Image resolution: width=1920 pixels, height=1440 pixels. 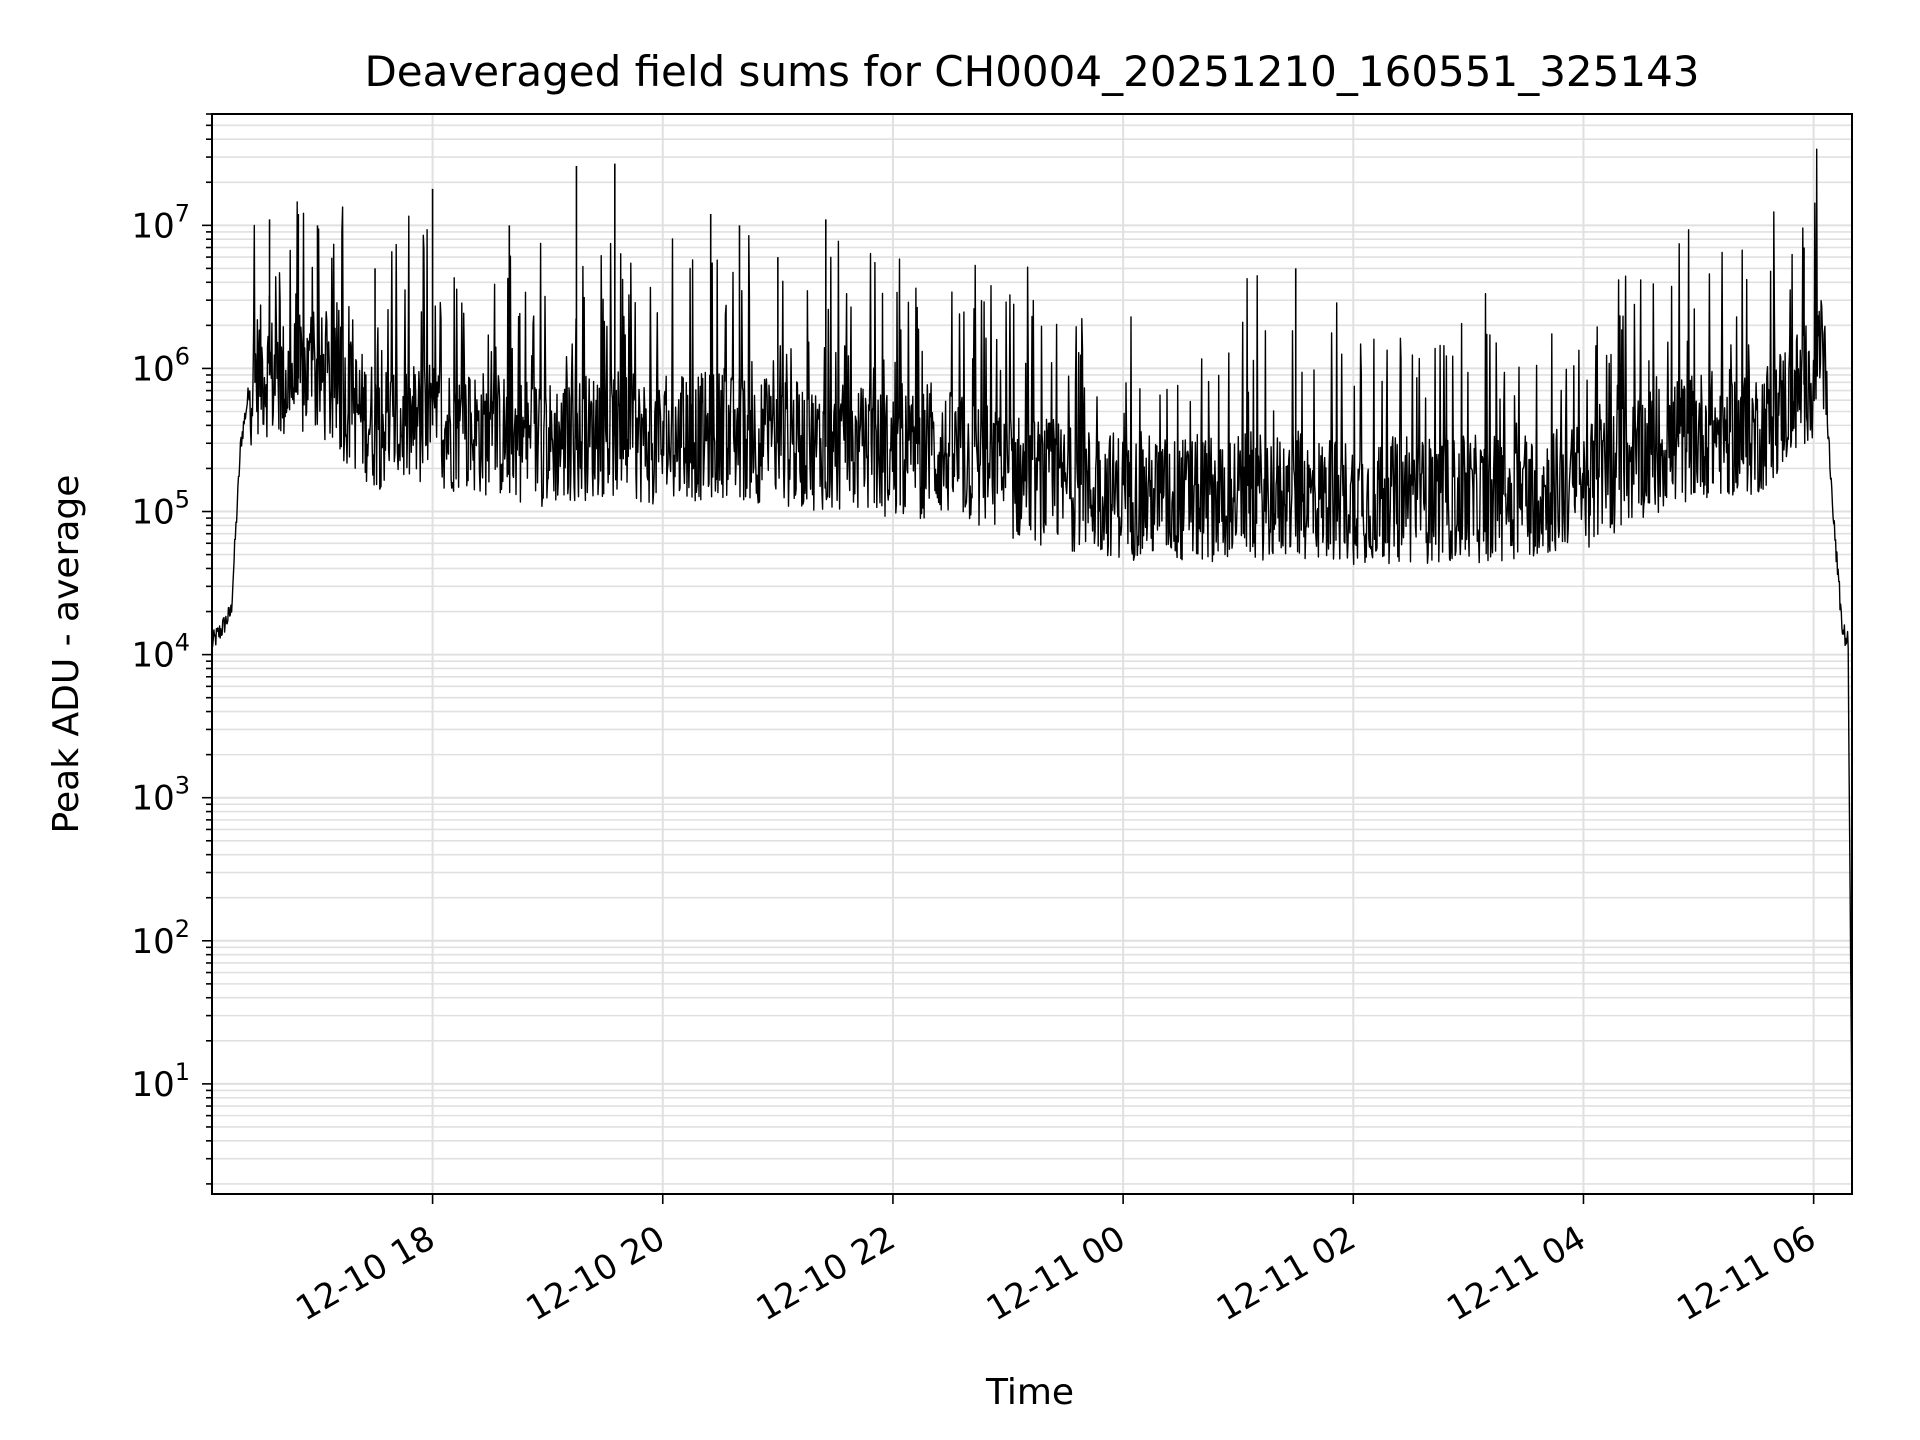 I want to click on y-axis-label: Peak ADU - average, so click(x=66, y=654).